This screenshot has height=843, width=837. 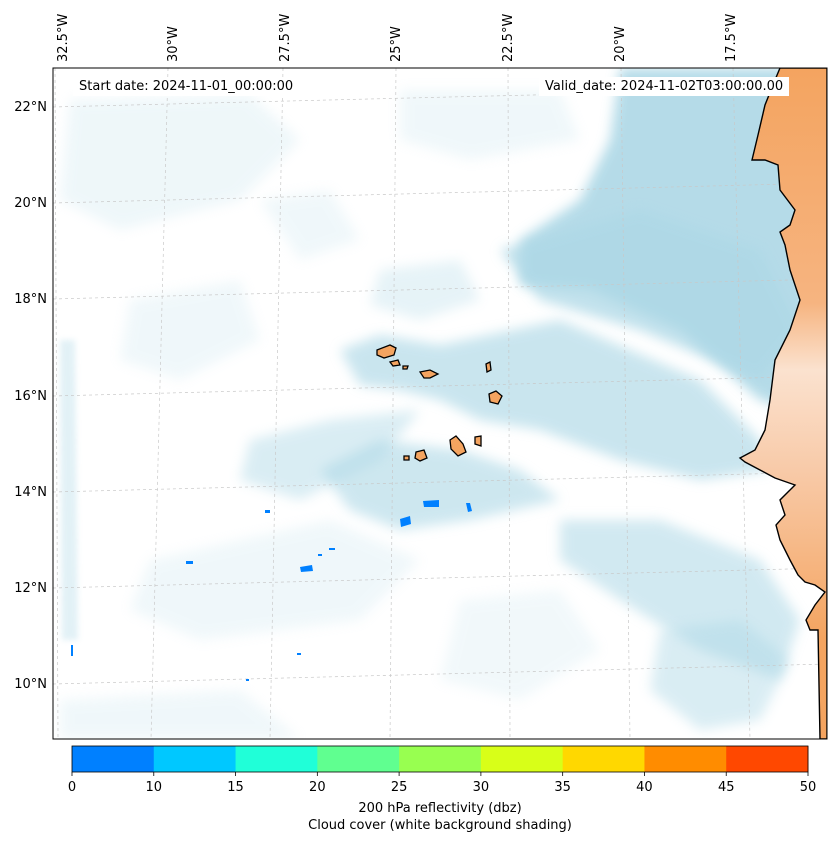 I want to click on lat-tick-label: 14°N, so click(x=30, y=492).